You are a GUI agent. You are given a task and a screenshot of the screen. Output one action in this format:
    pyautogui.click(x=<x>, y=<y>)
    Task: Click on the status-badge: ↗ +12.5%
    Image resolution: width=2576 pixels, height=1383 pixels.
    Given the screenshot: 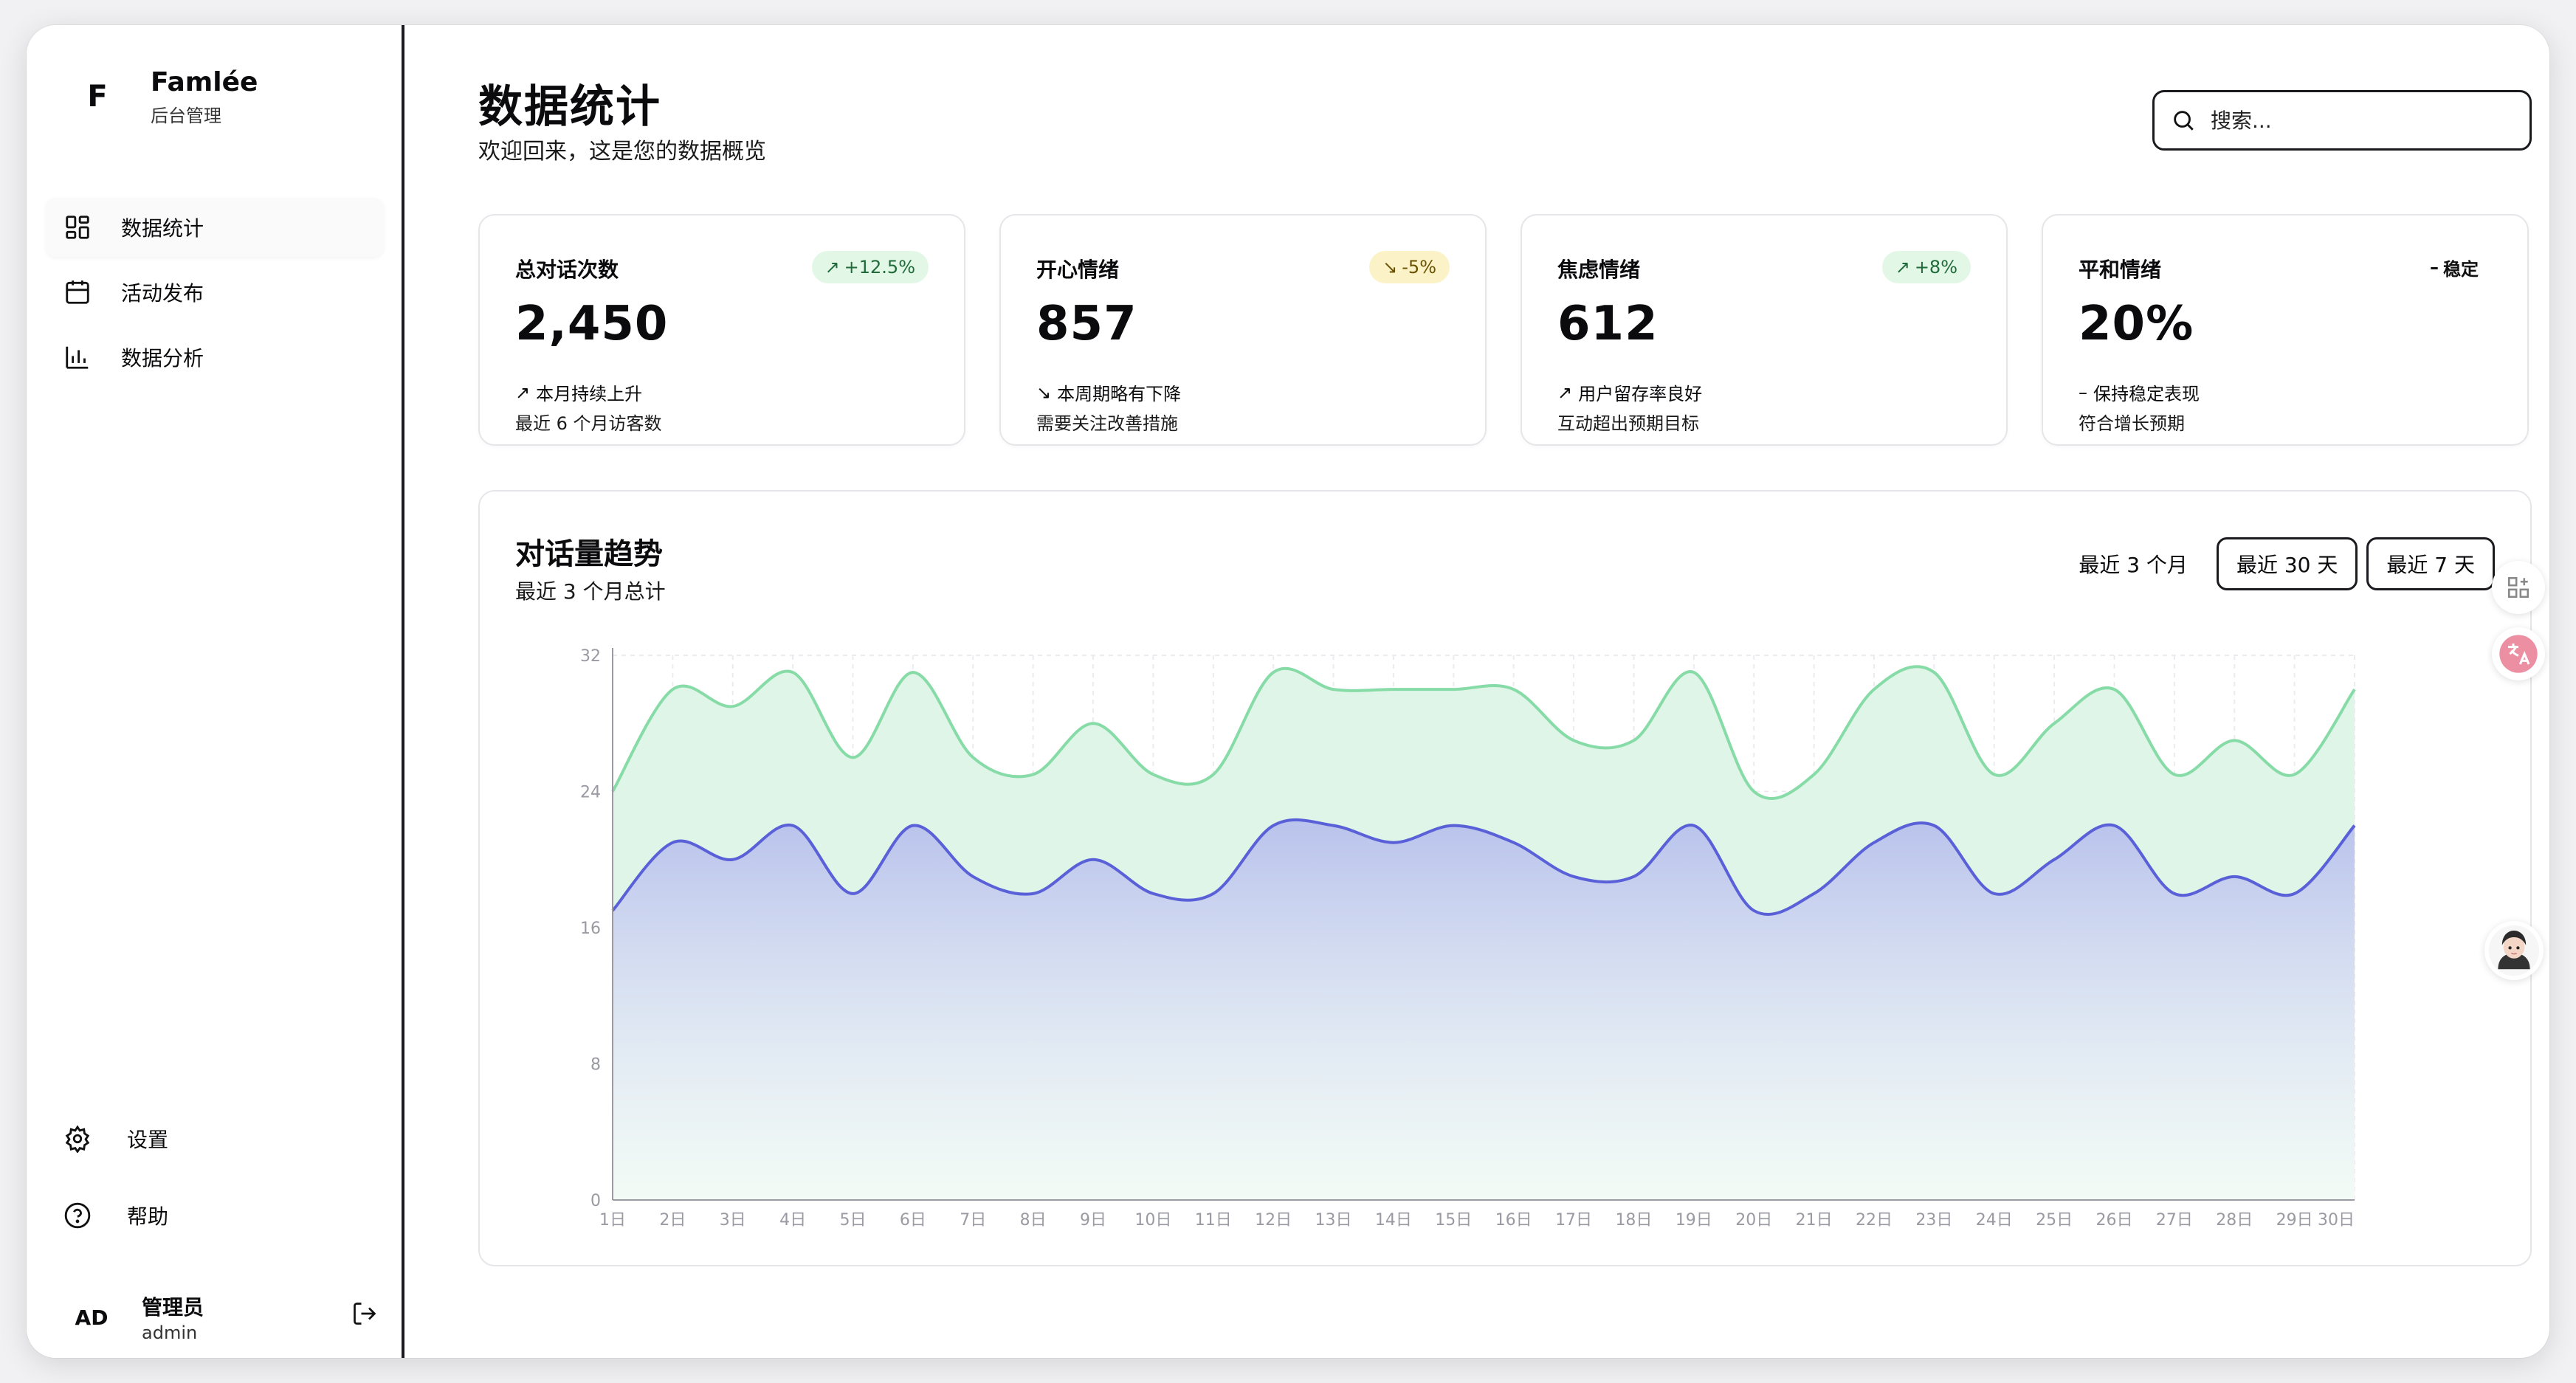 What is the action you would take?
    pyautogui.click(x=870, y=267)
    